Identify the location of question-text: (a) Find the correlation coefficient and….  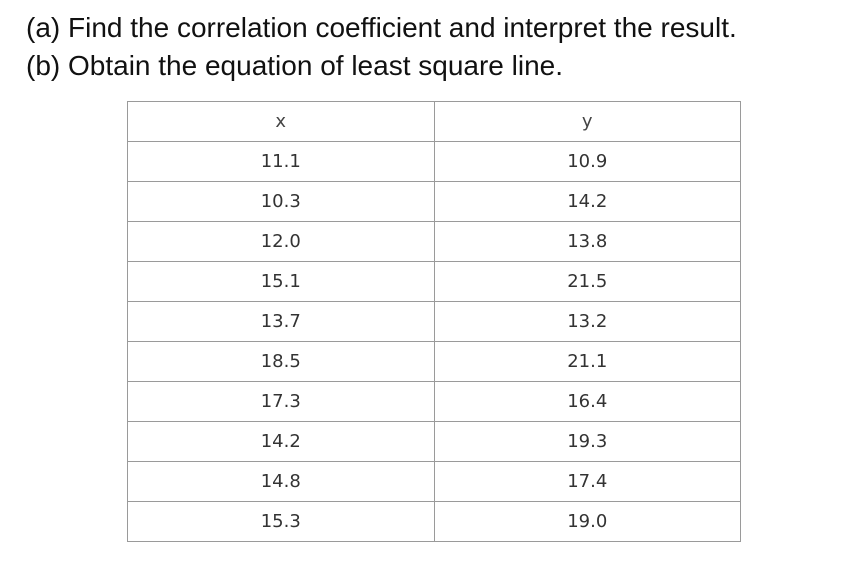
(381, 47).